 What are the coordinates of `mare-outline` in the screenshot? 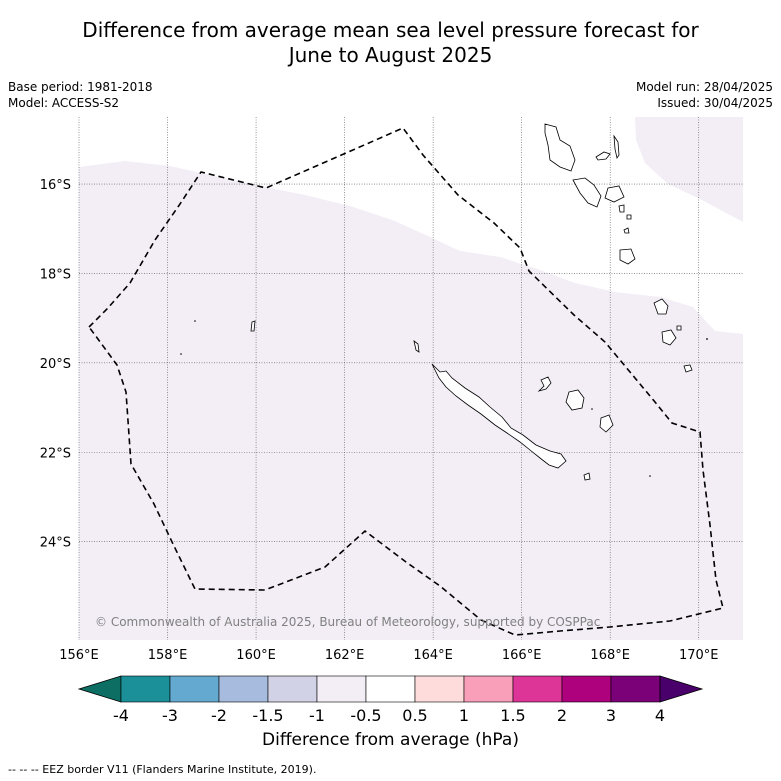 It's located at (606, 423).